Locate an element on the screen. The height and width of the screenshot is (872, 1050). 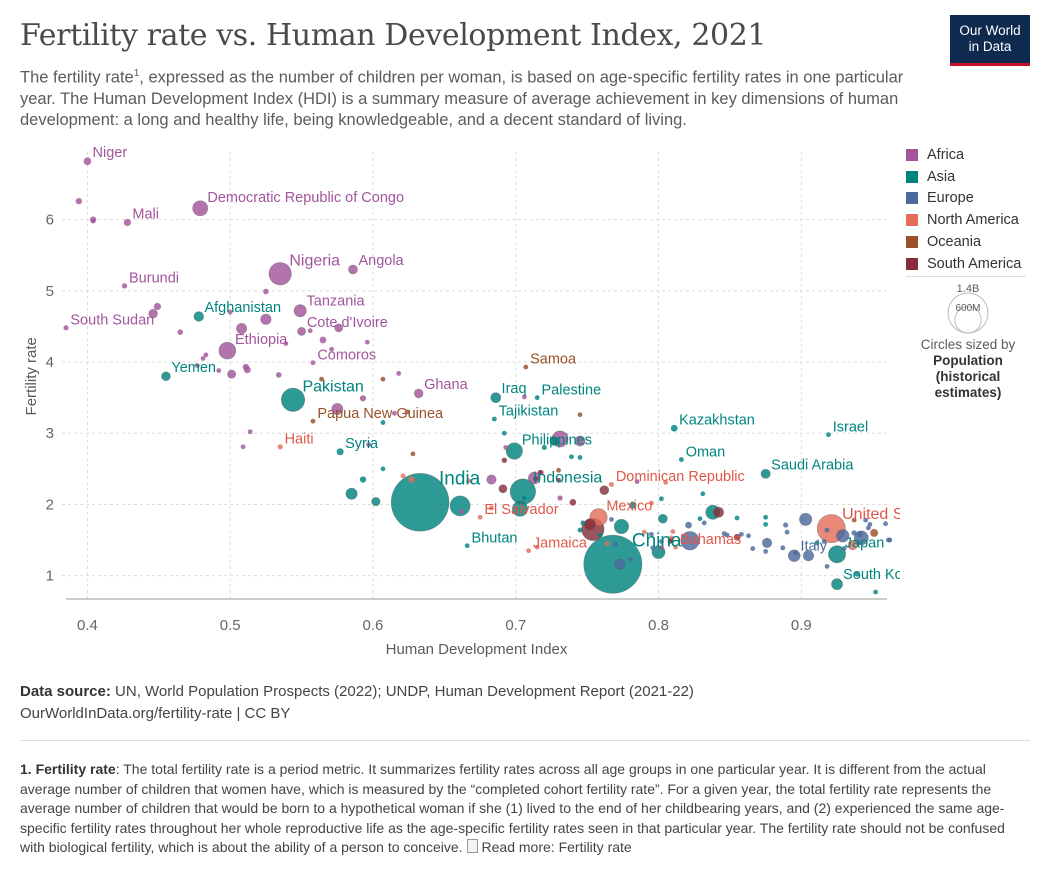
point-belize is located at coordinates (491, 508).